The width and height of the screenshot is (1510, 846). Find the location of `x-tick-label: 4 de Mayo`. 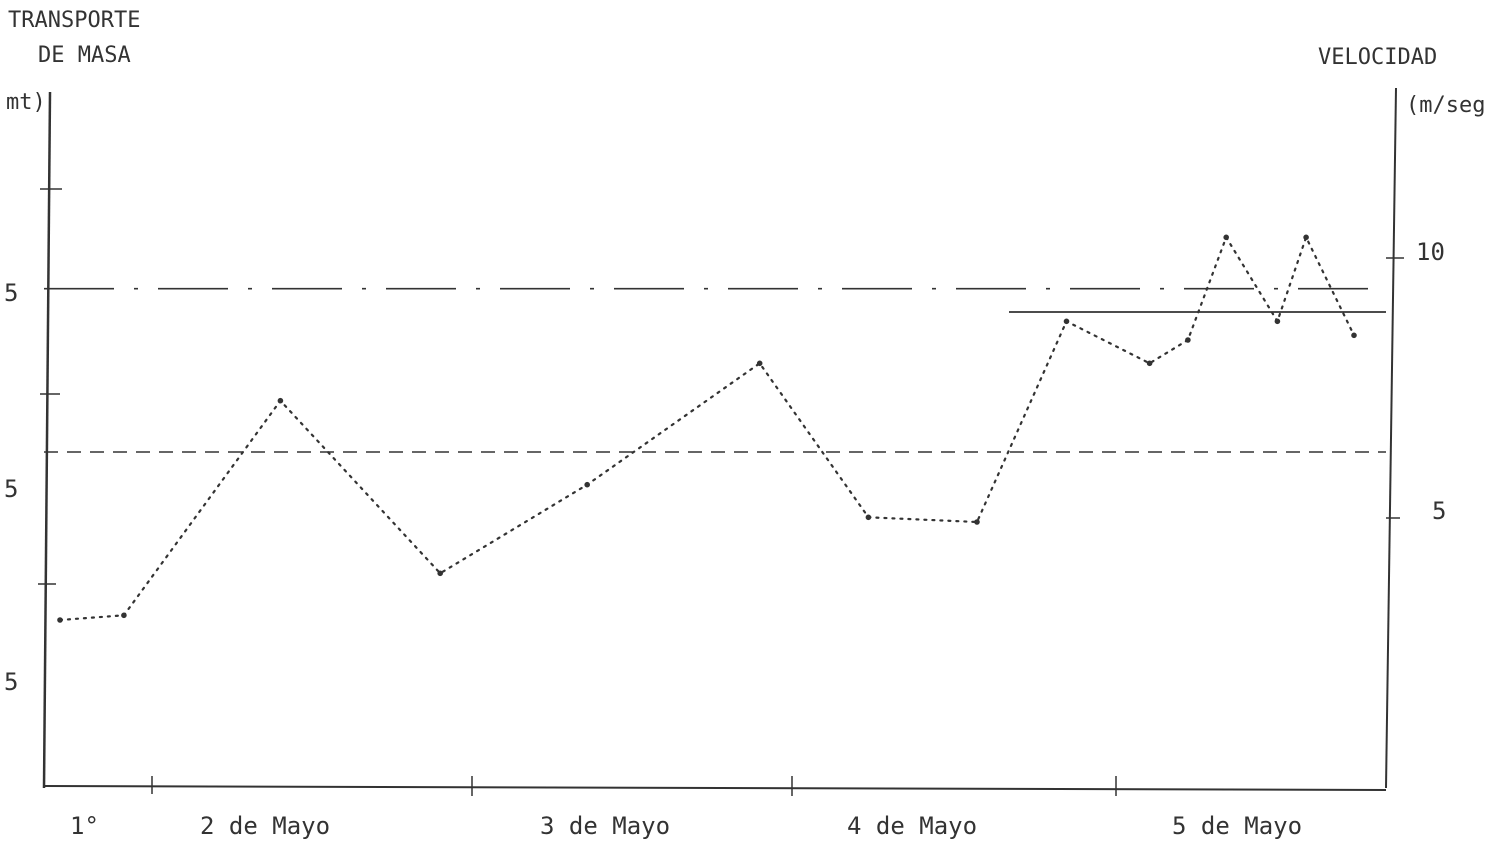

x-tick-label: 4 de Mayo is located at coordinates (912, 826).